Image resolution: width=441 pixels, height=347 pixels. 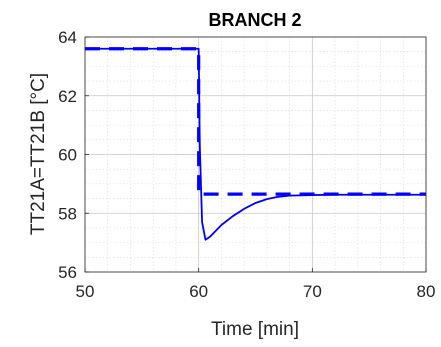 What do you see at coordinates (254, 20) in the screenshot?
I see `chart-title: BRANCH 2` at bounding box center [254, 20].